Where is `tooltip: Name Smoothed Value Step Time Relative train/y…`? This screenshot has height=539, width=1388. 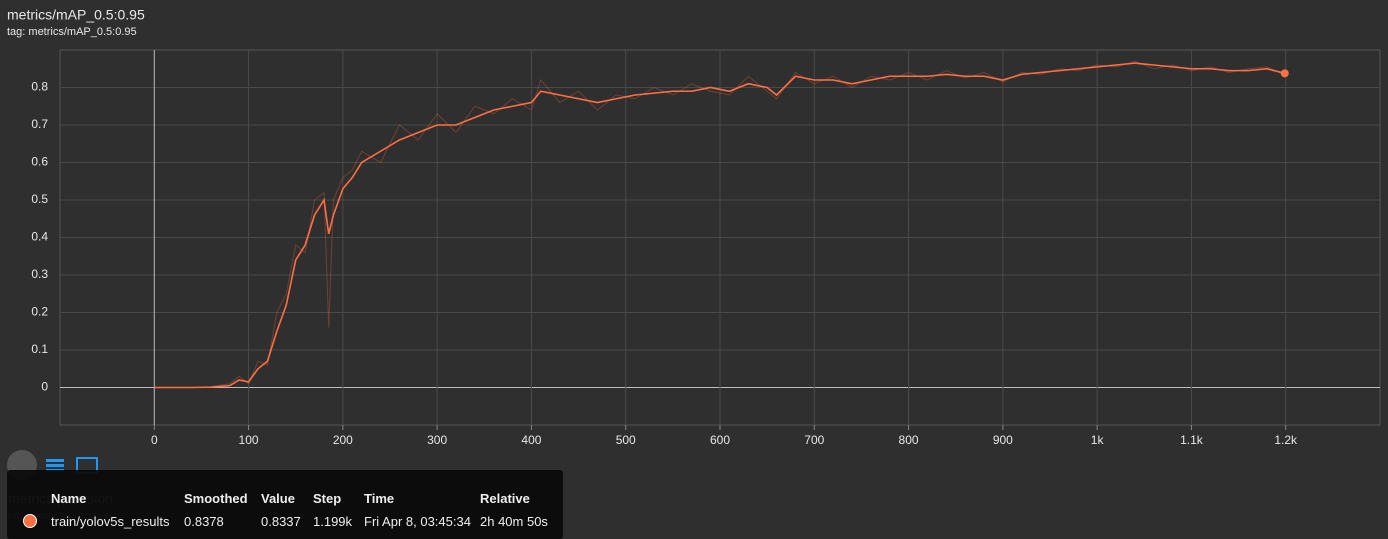 tooltip: Name Smoothed Value Step Time Relative train/y… is located at coordinates (285, 504).